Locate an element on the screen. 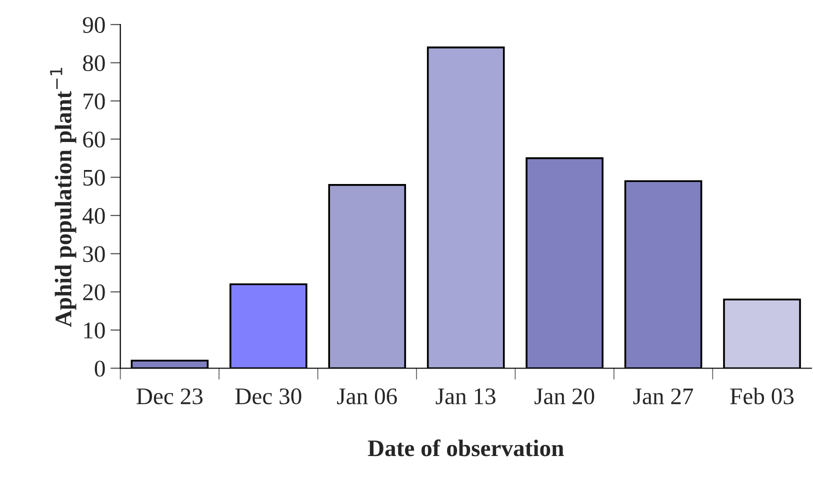 The width and height of the screenshot is (813, 491). y-tick-label: 20 is located at coordinates (94, 292).